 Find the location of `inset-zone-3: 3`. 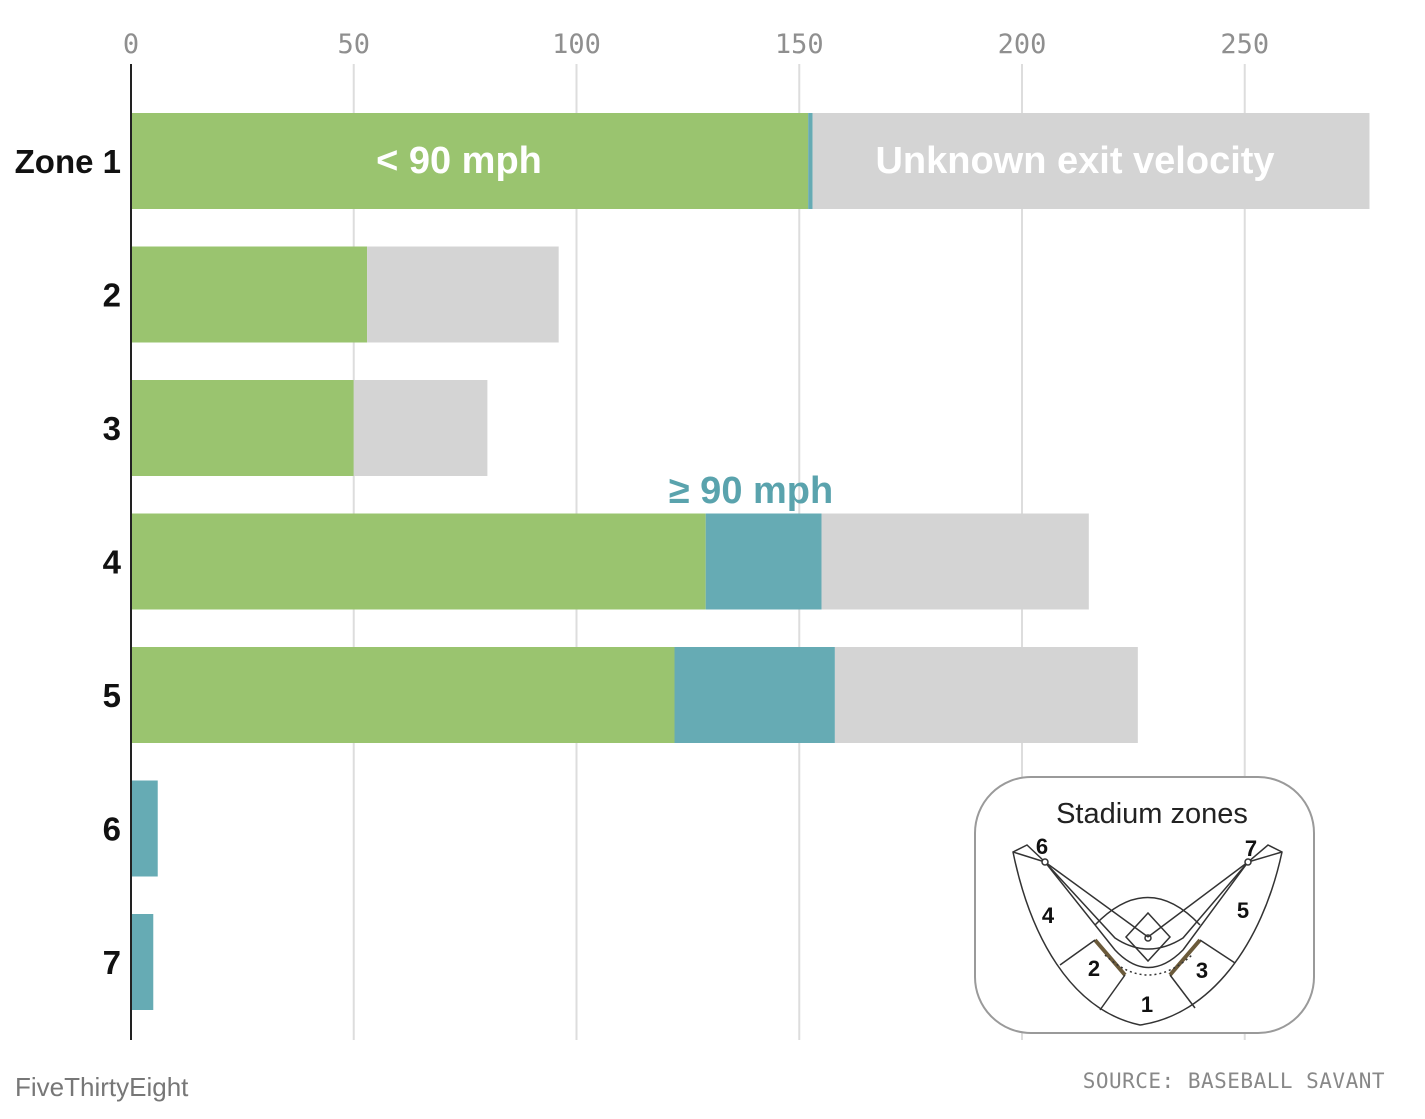

inset-zone-3: 3 is located at coordinates (1202, 970).